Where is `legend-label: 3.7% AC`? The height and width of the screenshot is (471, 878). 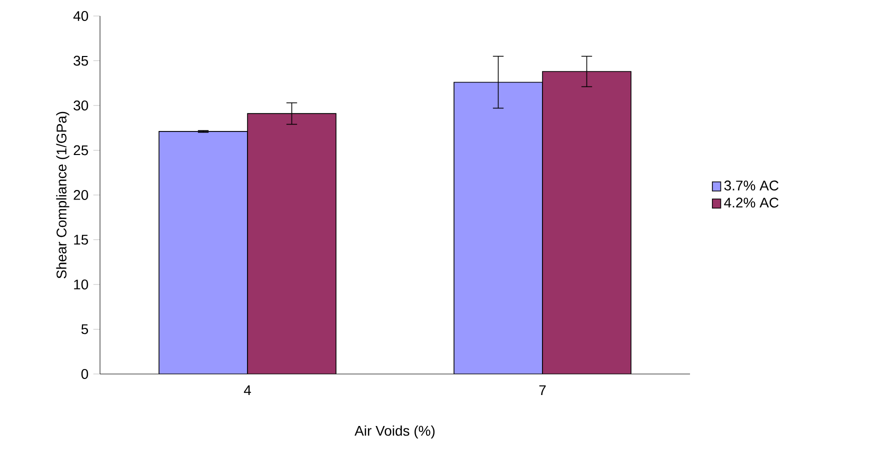 legend-label: 3.7% AC is located at coordinates (751, 185).